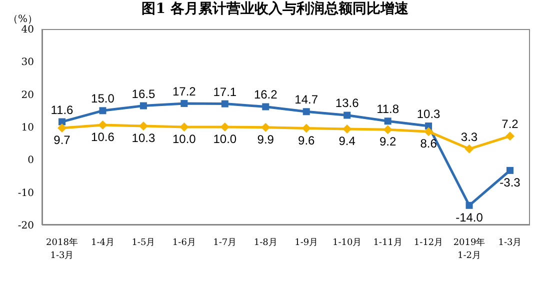  What do you see at coordinates (103, 137) in the screenshot?
I see `data-label: 10.6` at bounding box center [103, 137].